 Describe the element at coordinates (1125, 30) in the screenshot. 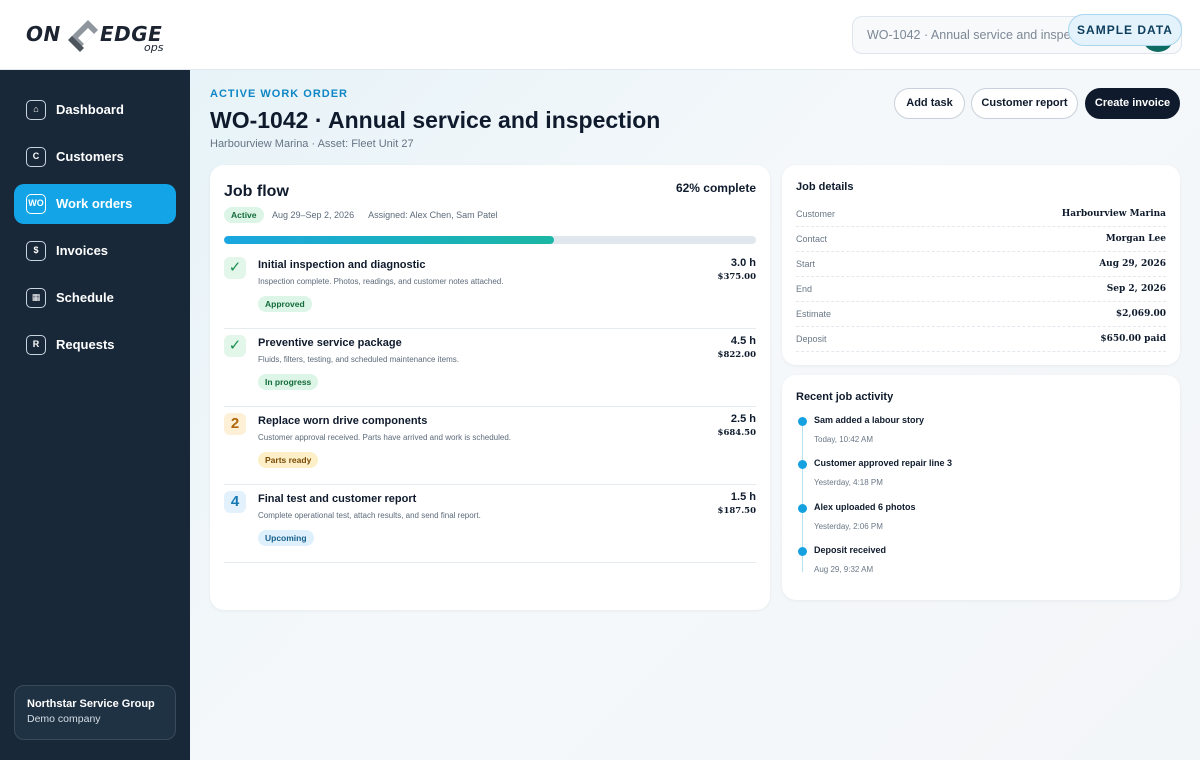

I see `sample-data-badge: SAMPLE DATA` at that location.